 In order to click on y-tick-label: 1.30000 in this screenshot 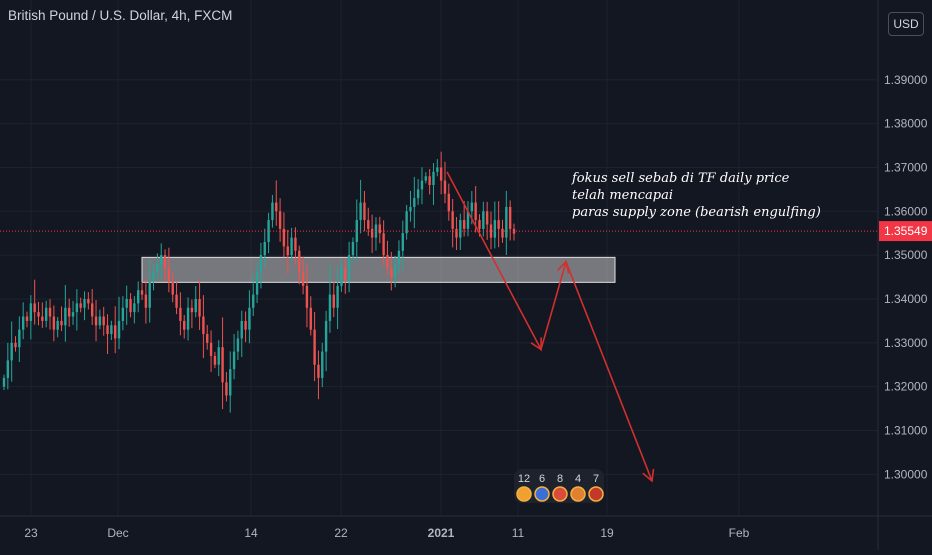, I will do `click(906, 474)`.